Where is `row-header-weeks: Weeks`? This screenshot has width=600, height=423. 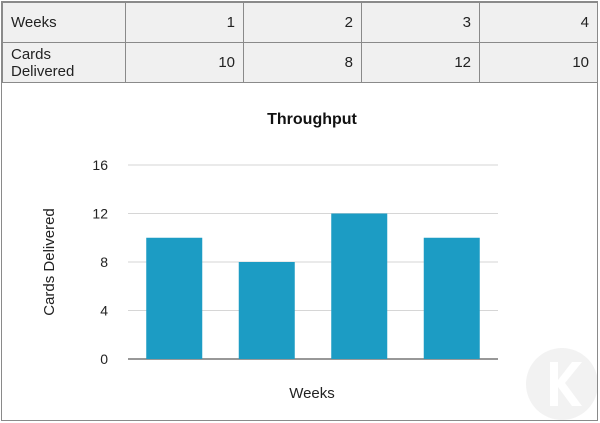
row-header-weeks: Weeks is located at coordinates (64, 22).